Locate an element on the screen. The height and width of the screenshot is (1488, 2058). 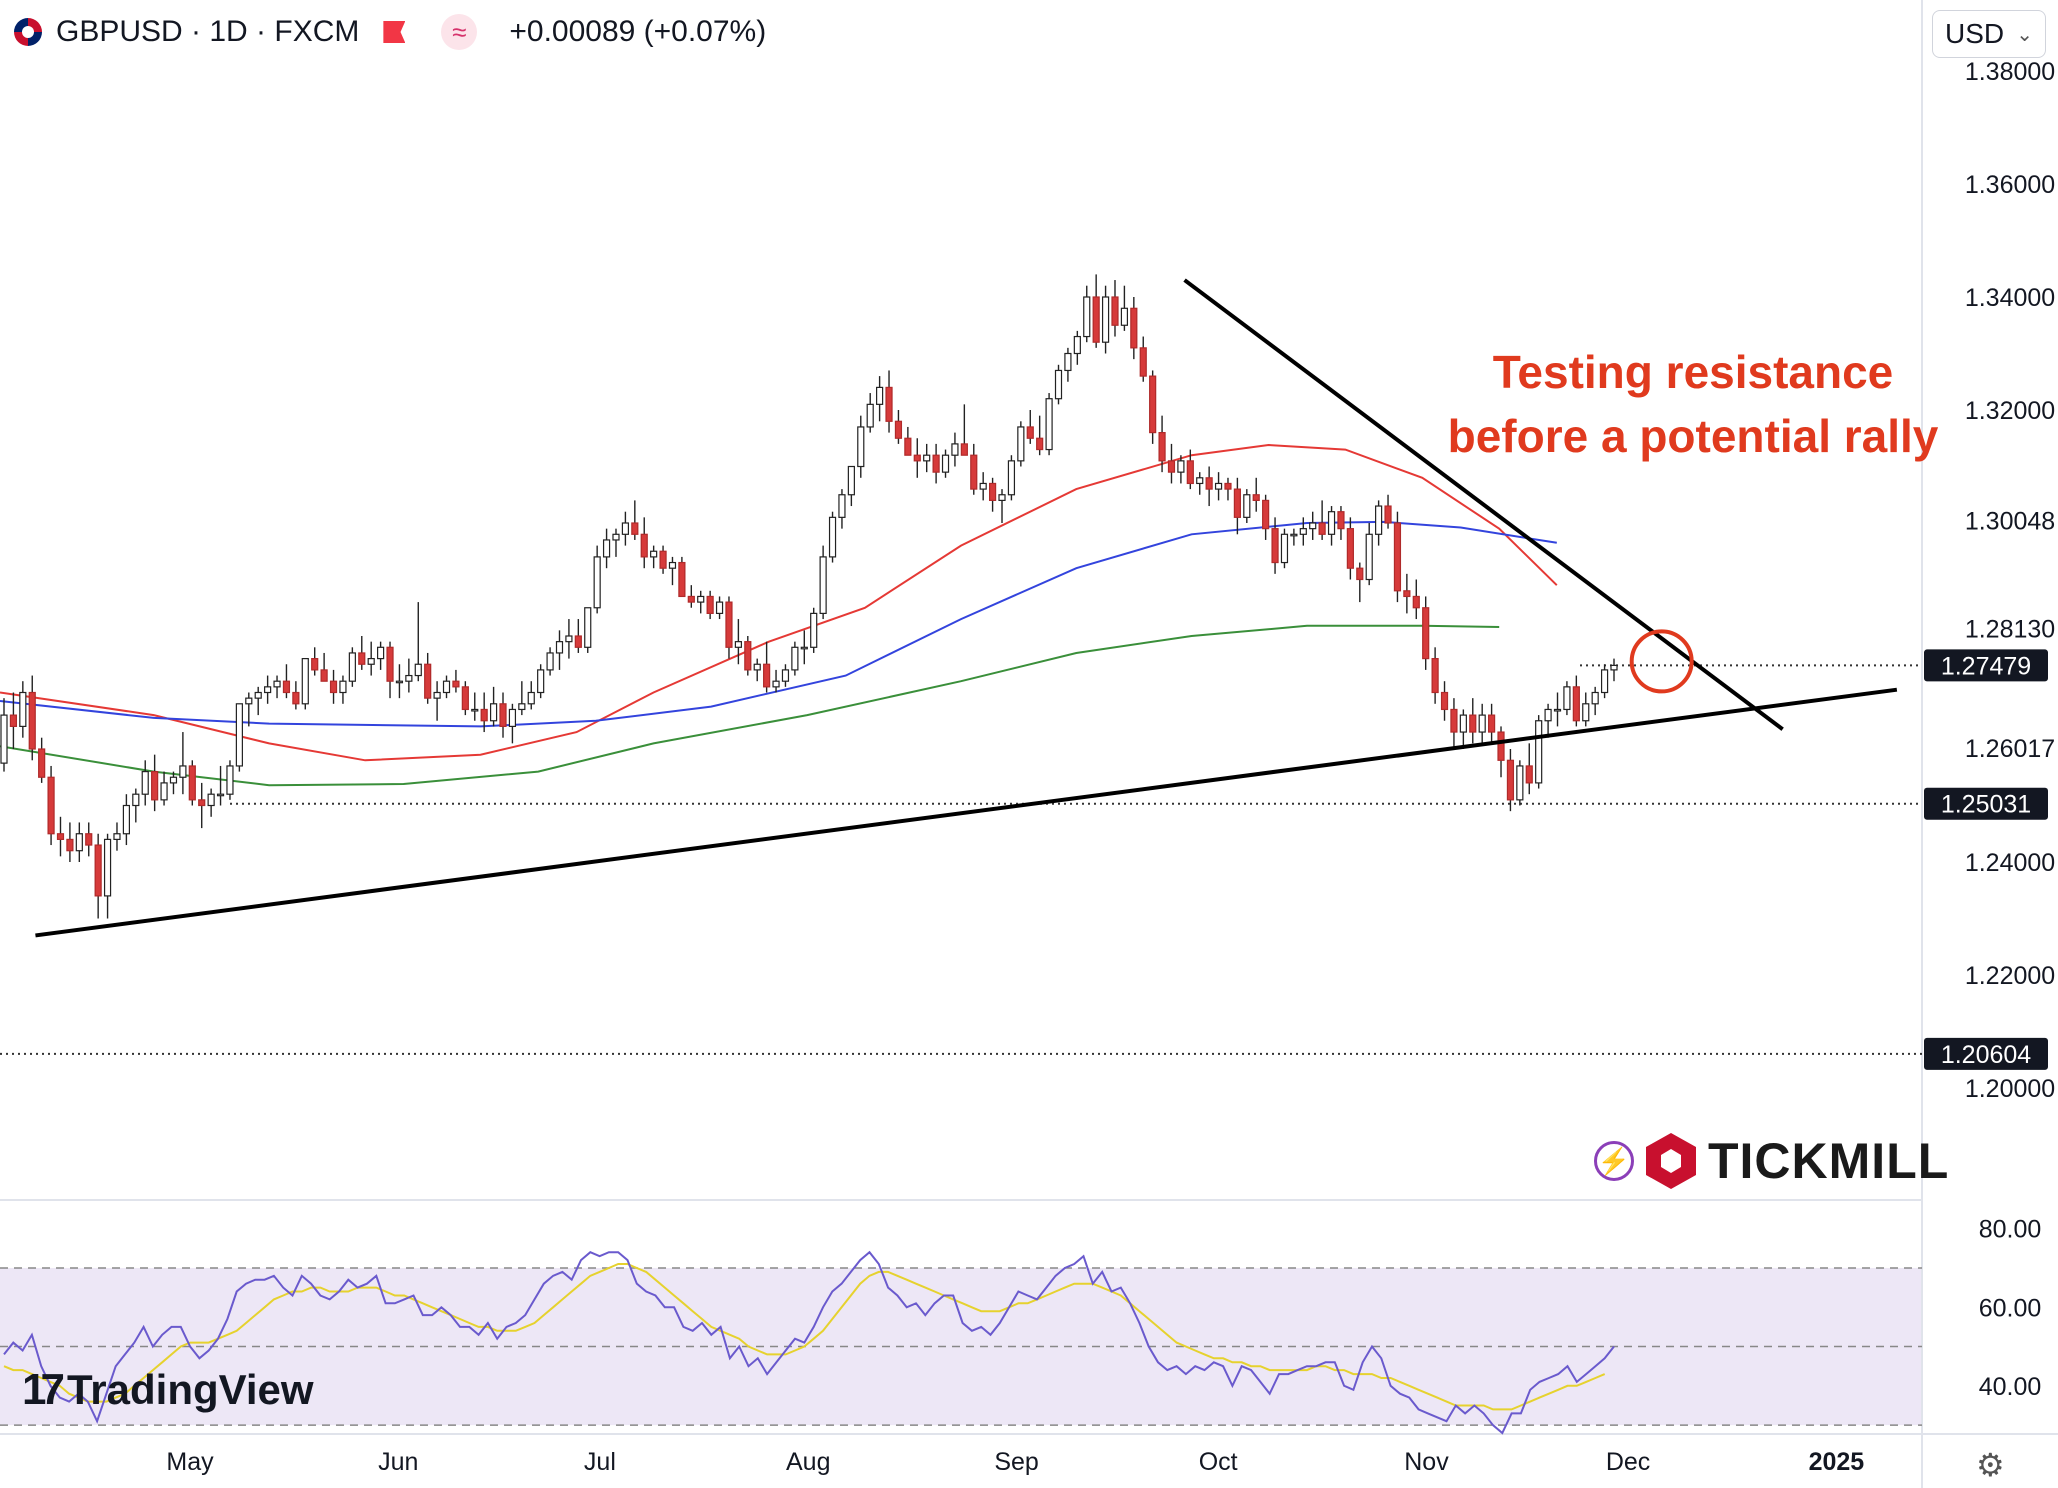
settings-icon: ⚙ is located at coordinates (1990, 1465).